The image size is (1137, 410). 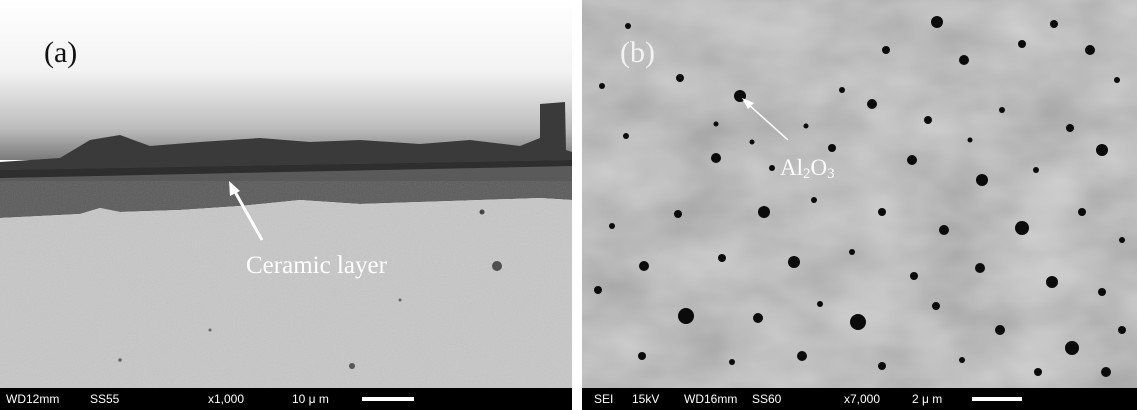 I want to click on info-bar-a: WD12mm SS55 x1,000 10 μ m, so click(x=286, y=399).